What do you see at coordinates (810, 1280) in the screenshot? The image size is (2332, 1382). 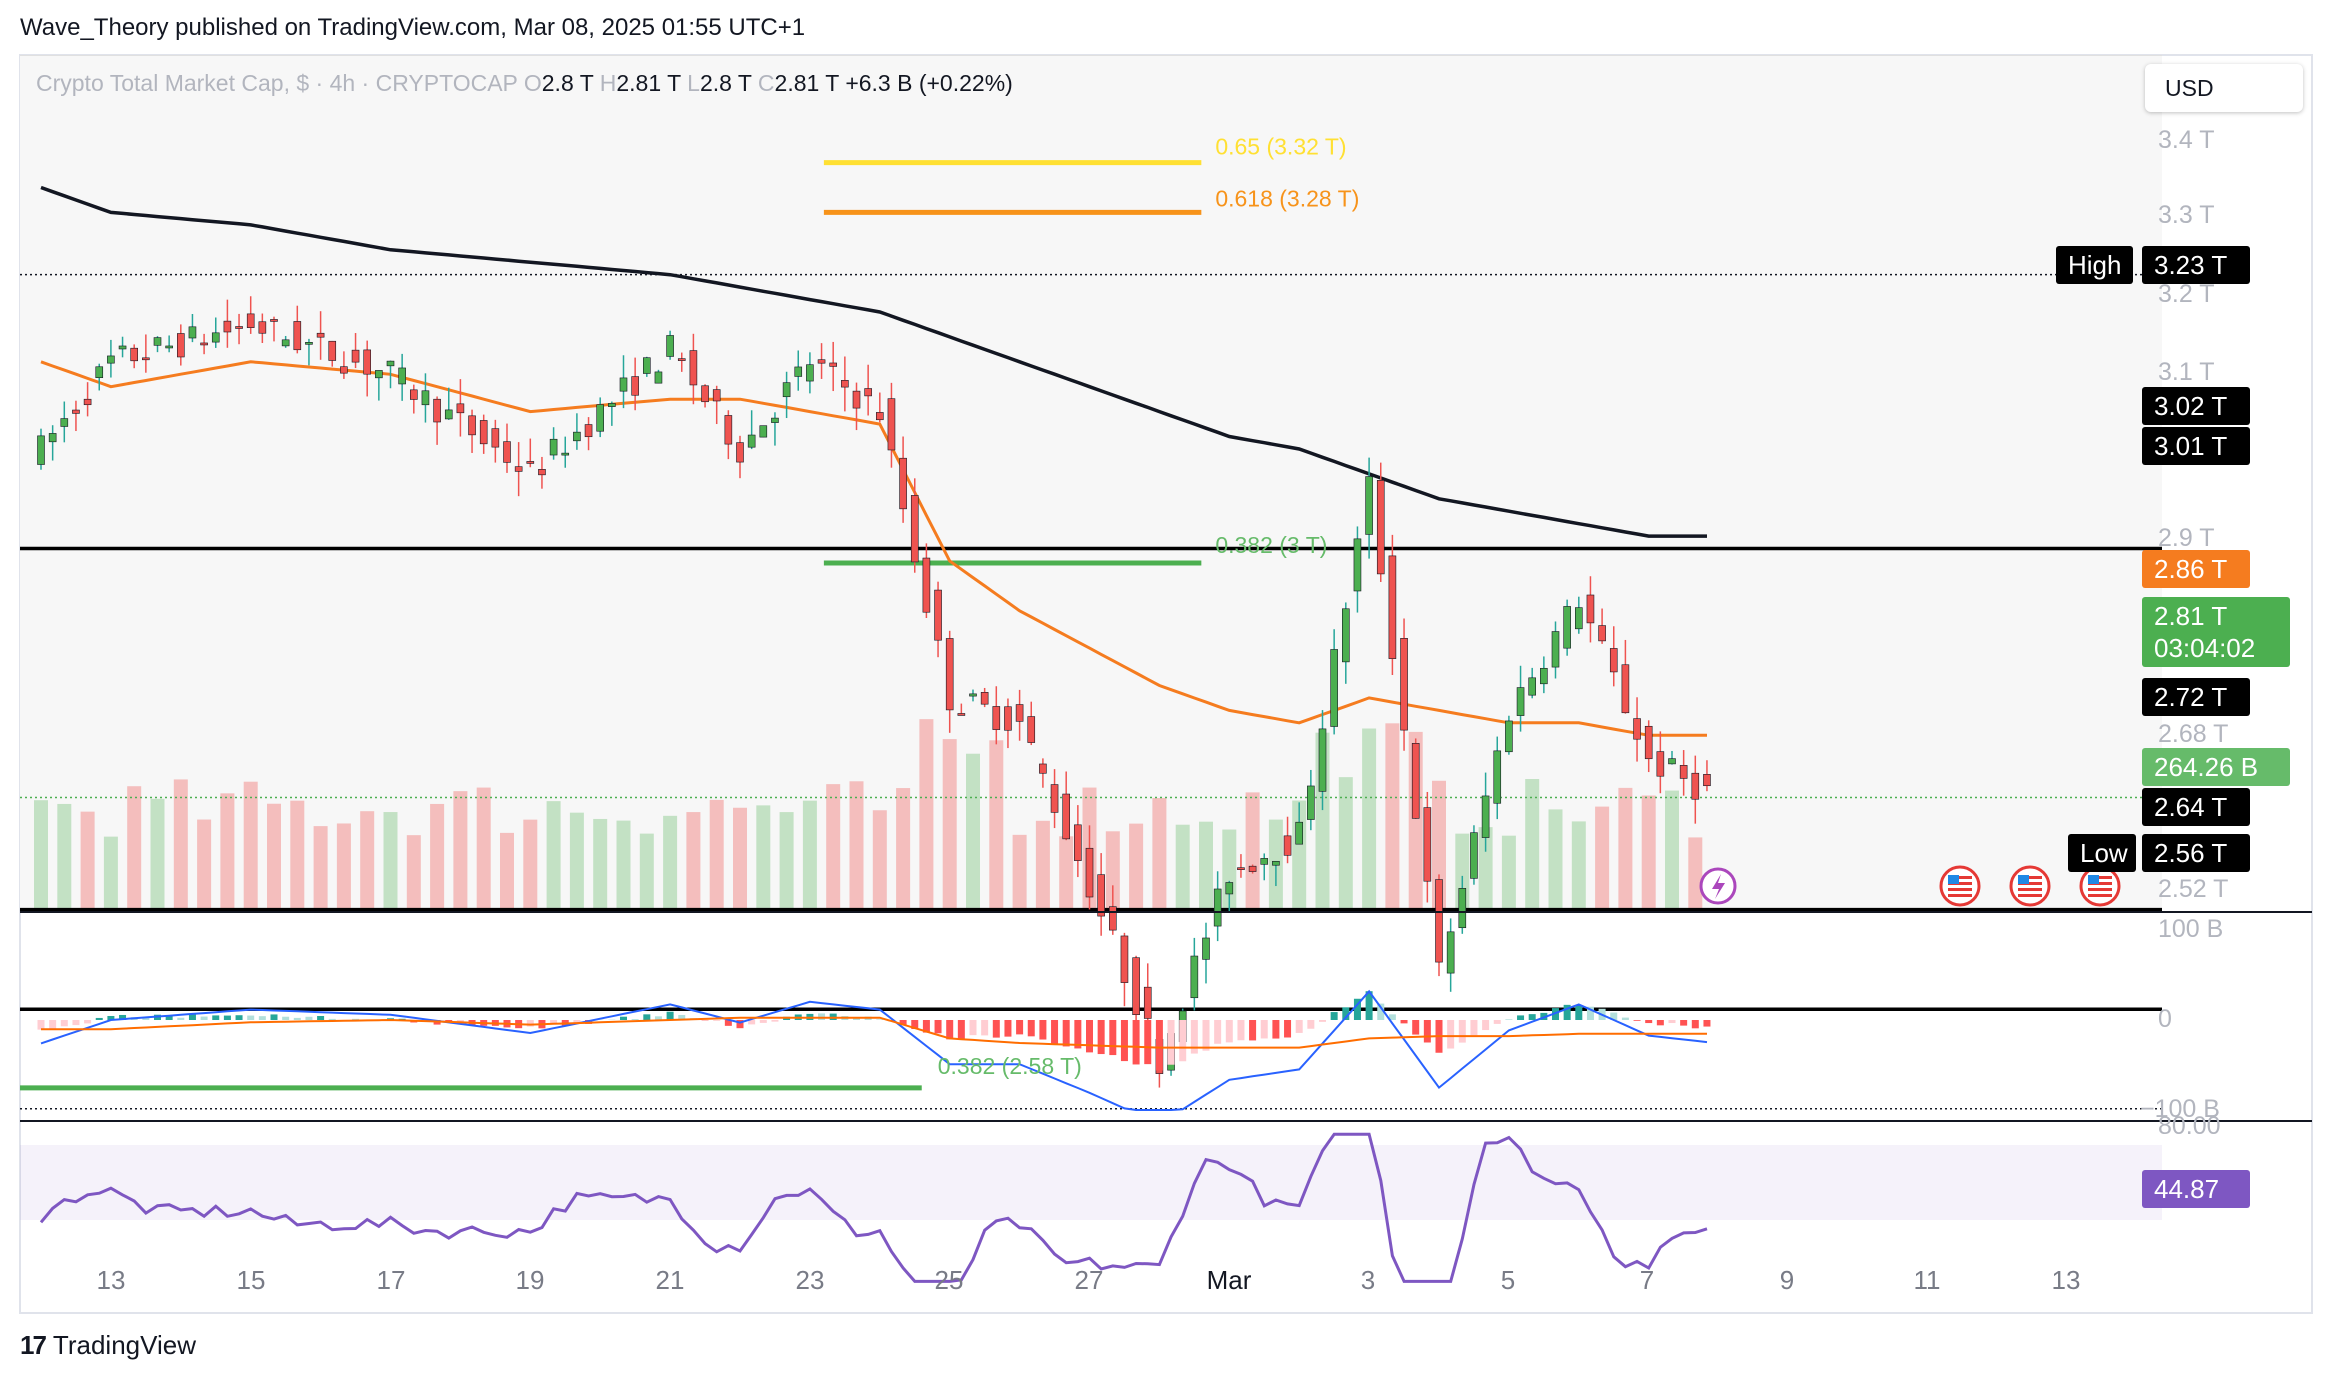 I see `date-label: 23` at bounding box center [810, 1280].